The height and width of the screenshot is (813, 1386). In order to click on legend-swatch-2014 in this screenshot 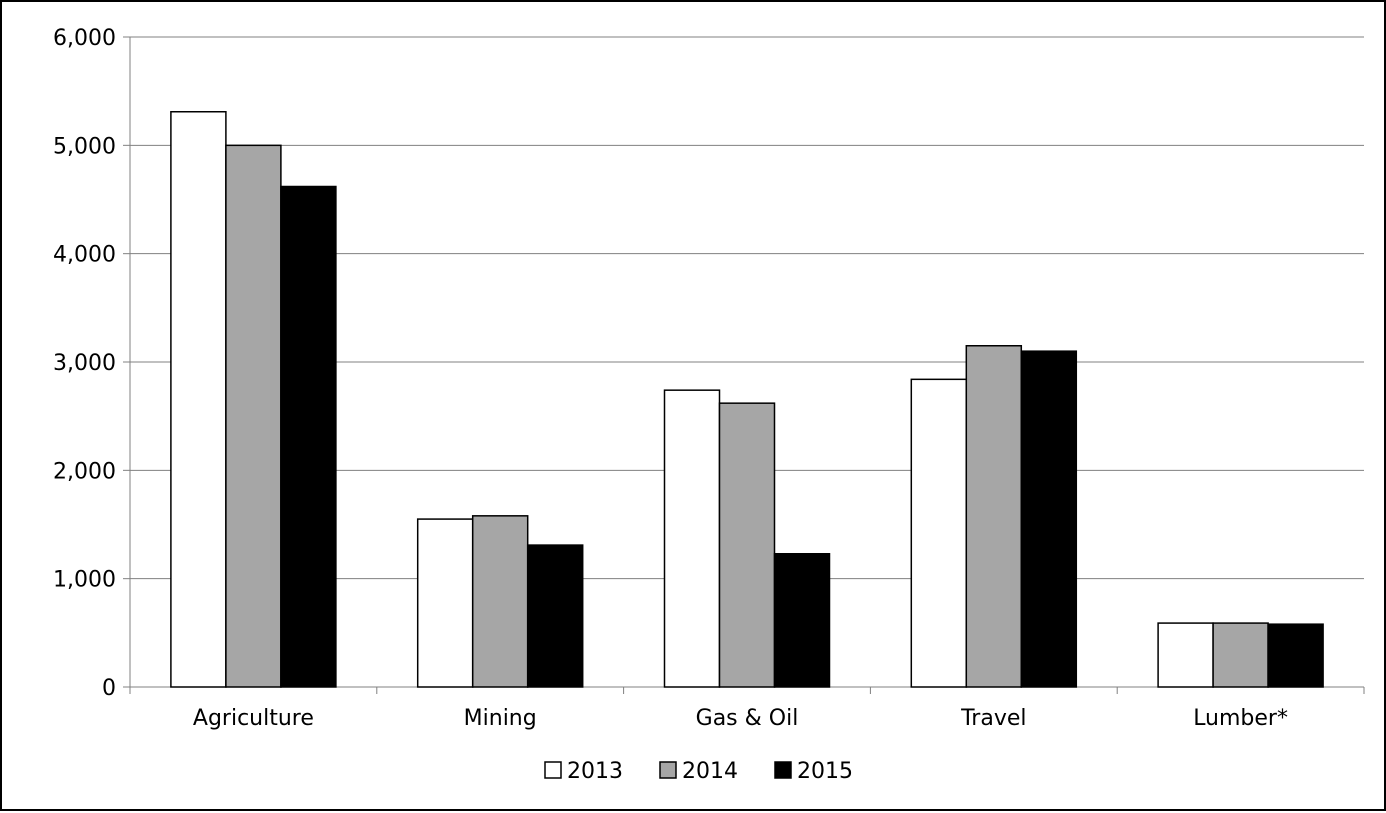, I will do `click(668, 770)`.